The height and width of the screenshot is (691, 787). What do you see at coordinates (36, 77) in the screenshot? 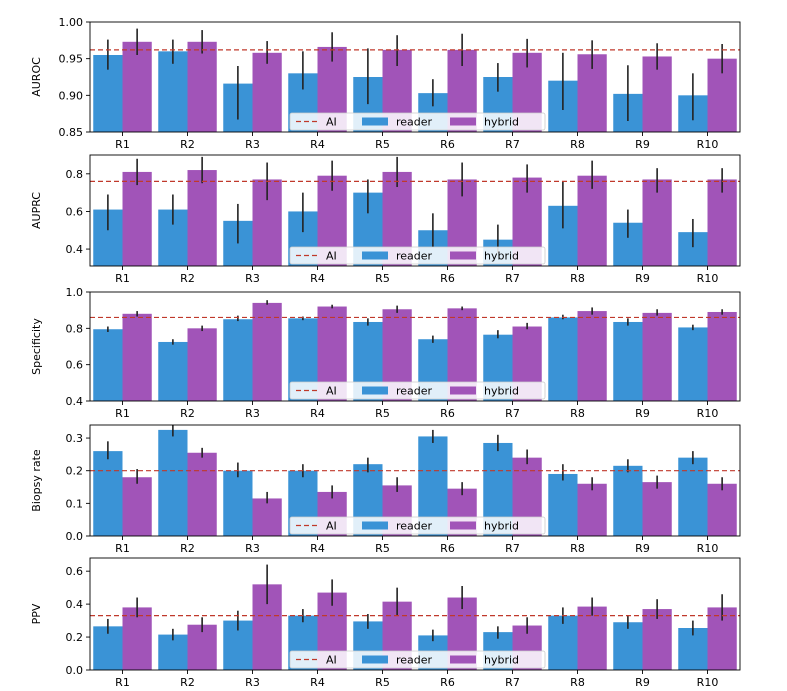
I see `y-axis-label: AUROC` at bounding box center [36, 77].